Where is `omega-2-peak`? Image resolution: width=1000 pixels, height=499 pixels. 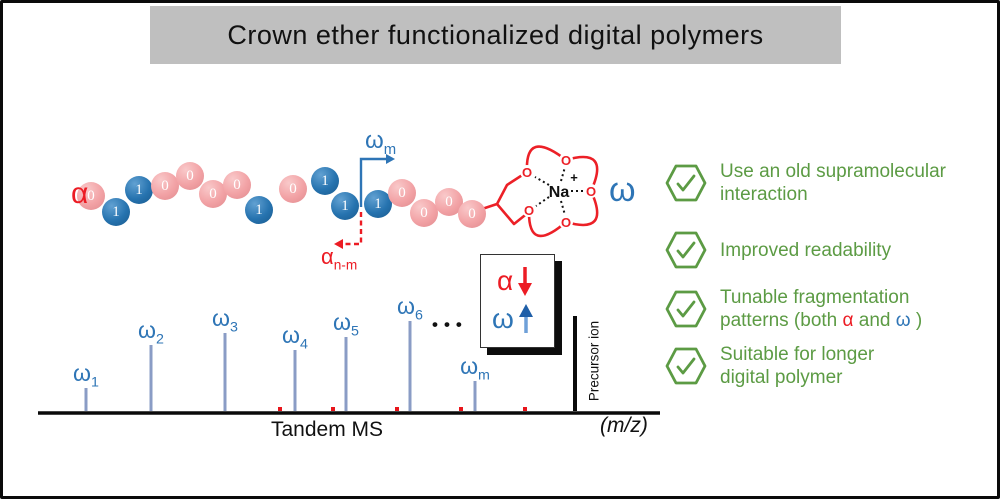 omega-2-peak is located at coordinates (151, 378).